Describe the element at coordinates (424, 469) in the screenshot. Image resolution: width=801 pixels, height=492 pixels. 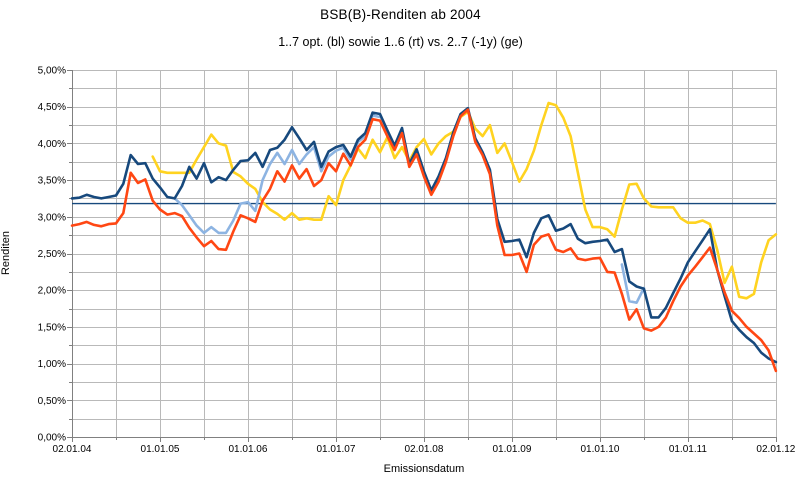
I see `x-axis-title: Emissionsdatum` at that location.